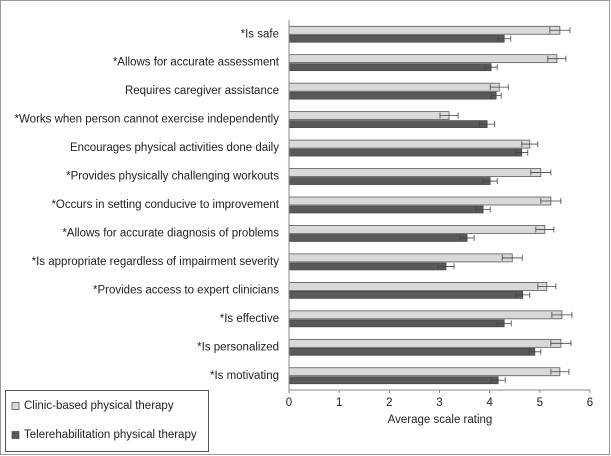 The width and height of the screenshot is (611, 456). I want to click on legend-box, so click(107, 421).